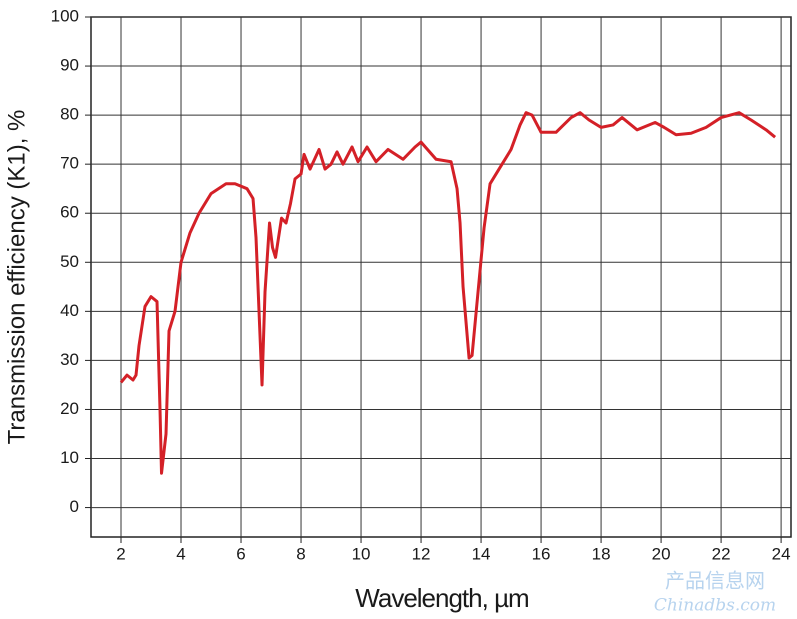  Describe the element at coordinates (69, 457) in the screenshot. I see `y-tick-label: 10` at that location.